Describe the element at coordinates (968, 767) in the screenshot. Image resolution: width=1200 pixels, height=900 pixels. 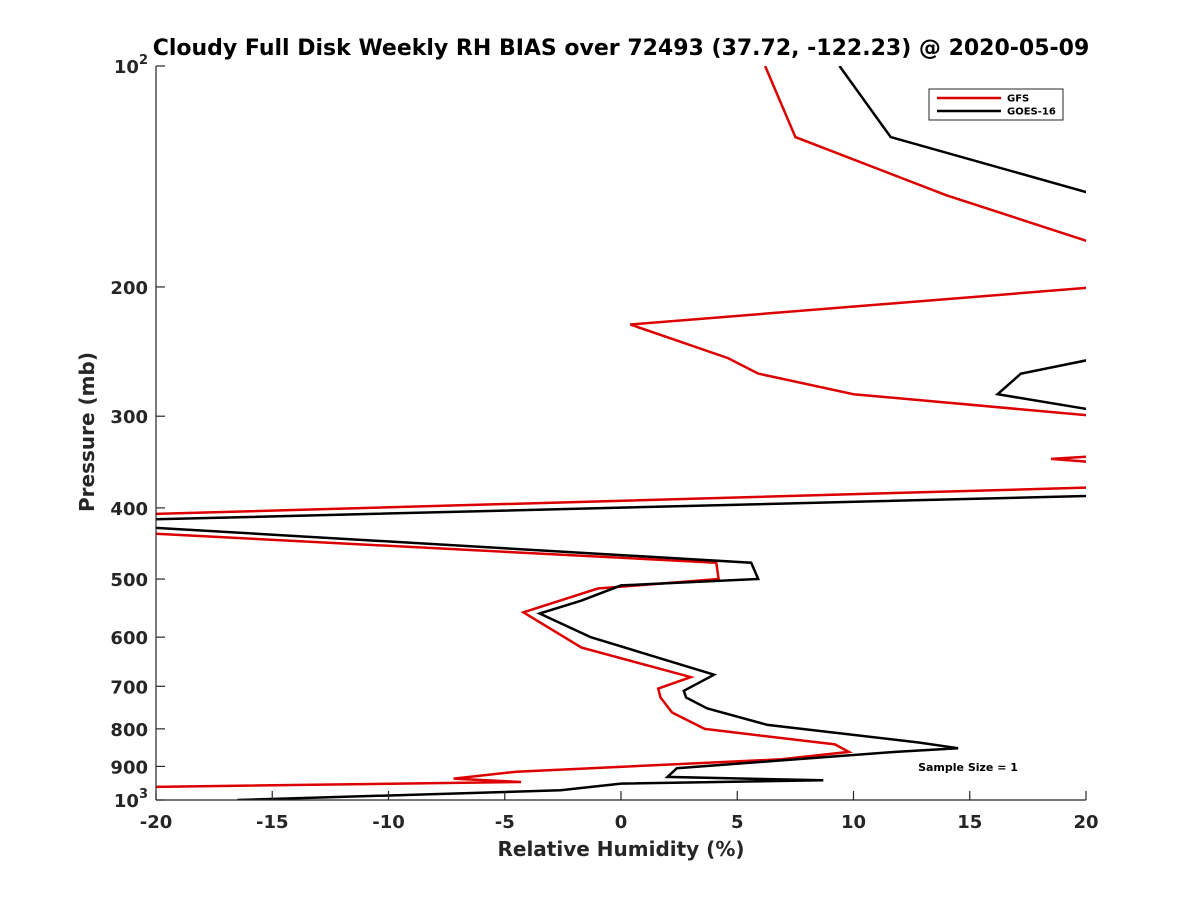
I see `sample-size-annotation: Sample Size = 1` at that location.